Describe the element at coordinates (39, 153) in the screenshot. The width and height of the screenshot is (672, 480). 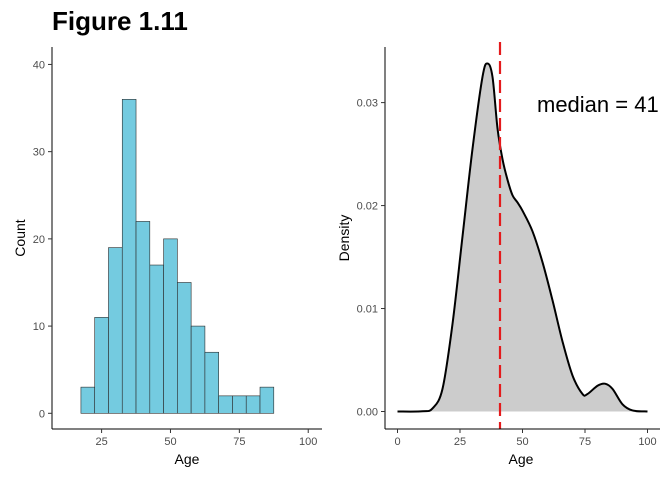
I see `histogram-y-tick-label: 30` at that location.